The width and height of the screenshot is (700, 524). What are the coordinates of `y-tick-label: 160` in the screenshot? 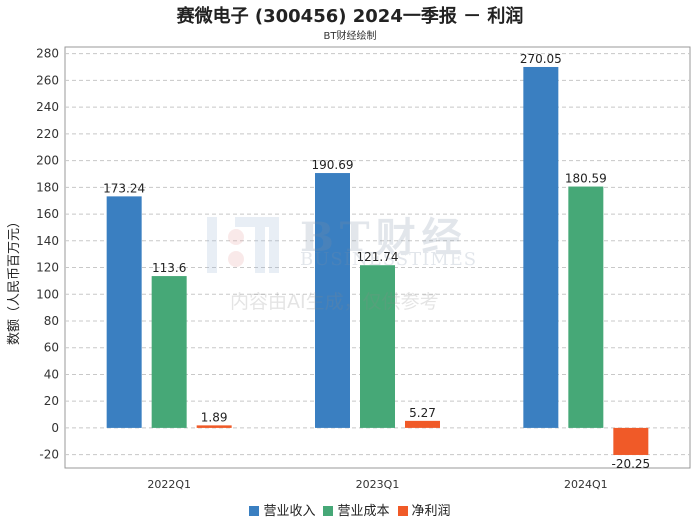 It's located at (47, 214).